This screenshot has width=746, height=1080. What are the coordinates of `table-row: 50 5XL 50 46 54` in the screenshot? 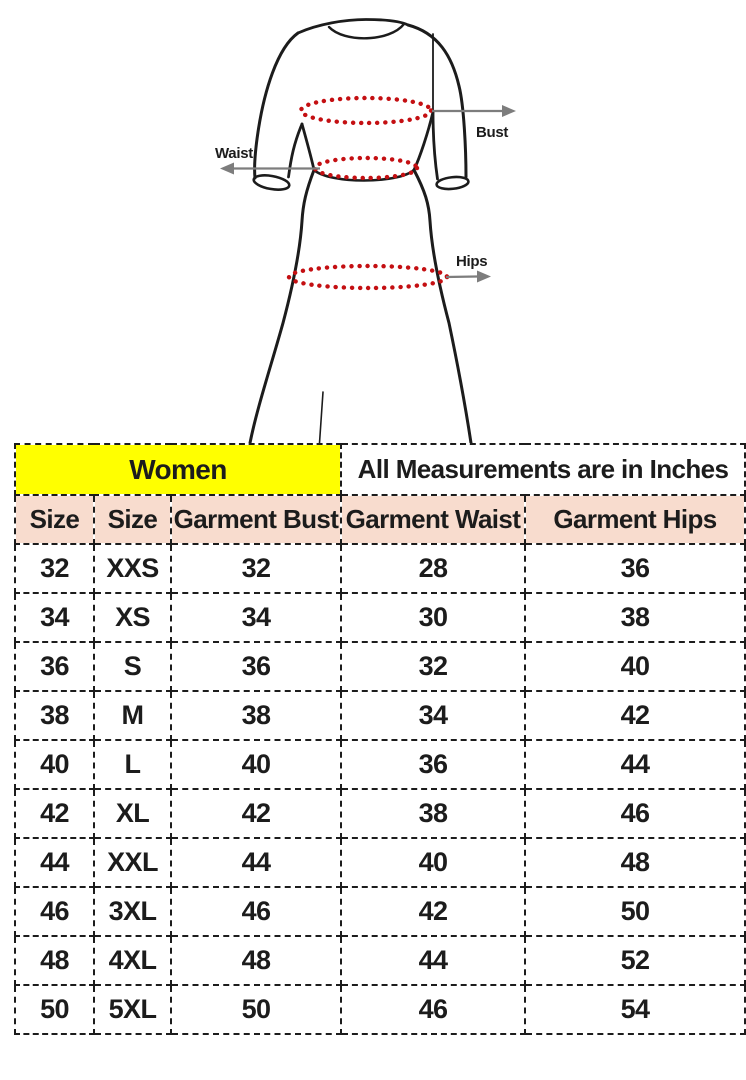 It's located at (380, 1009).